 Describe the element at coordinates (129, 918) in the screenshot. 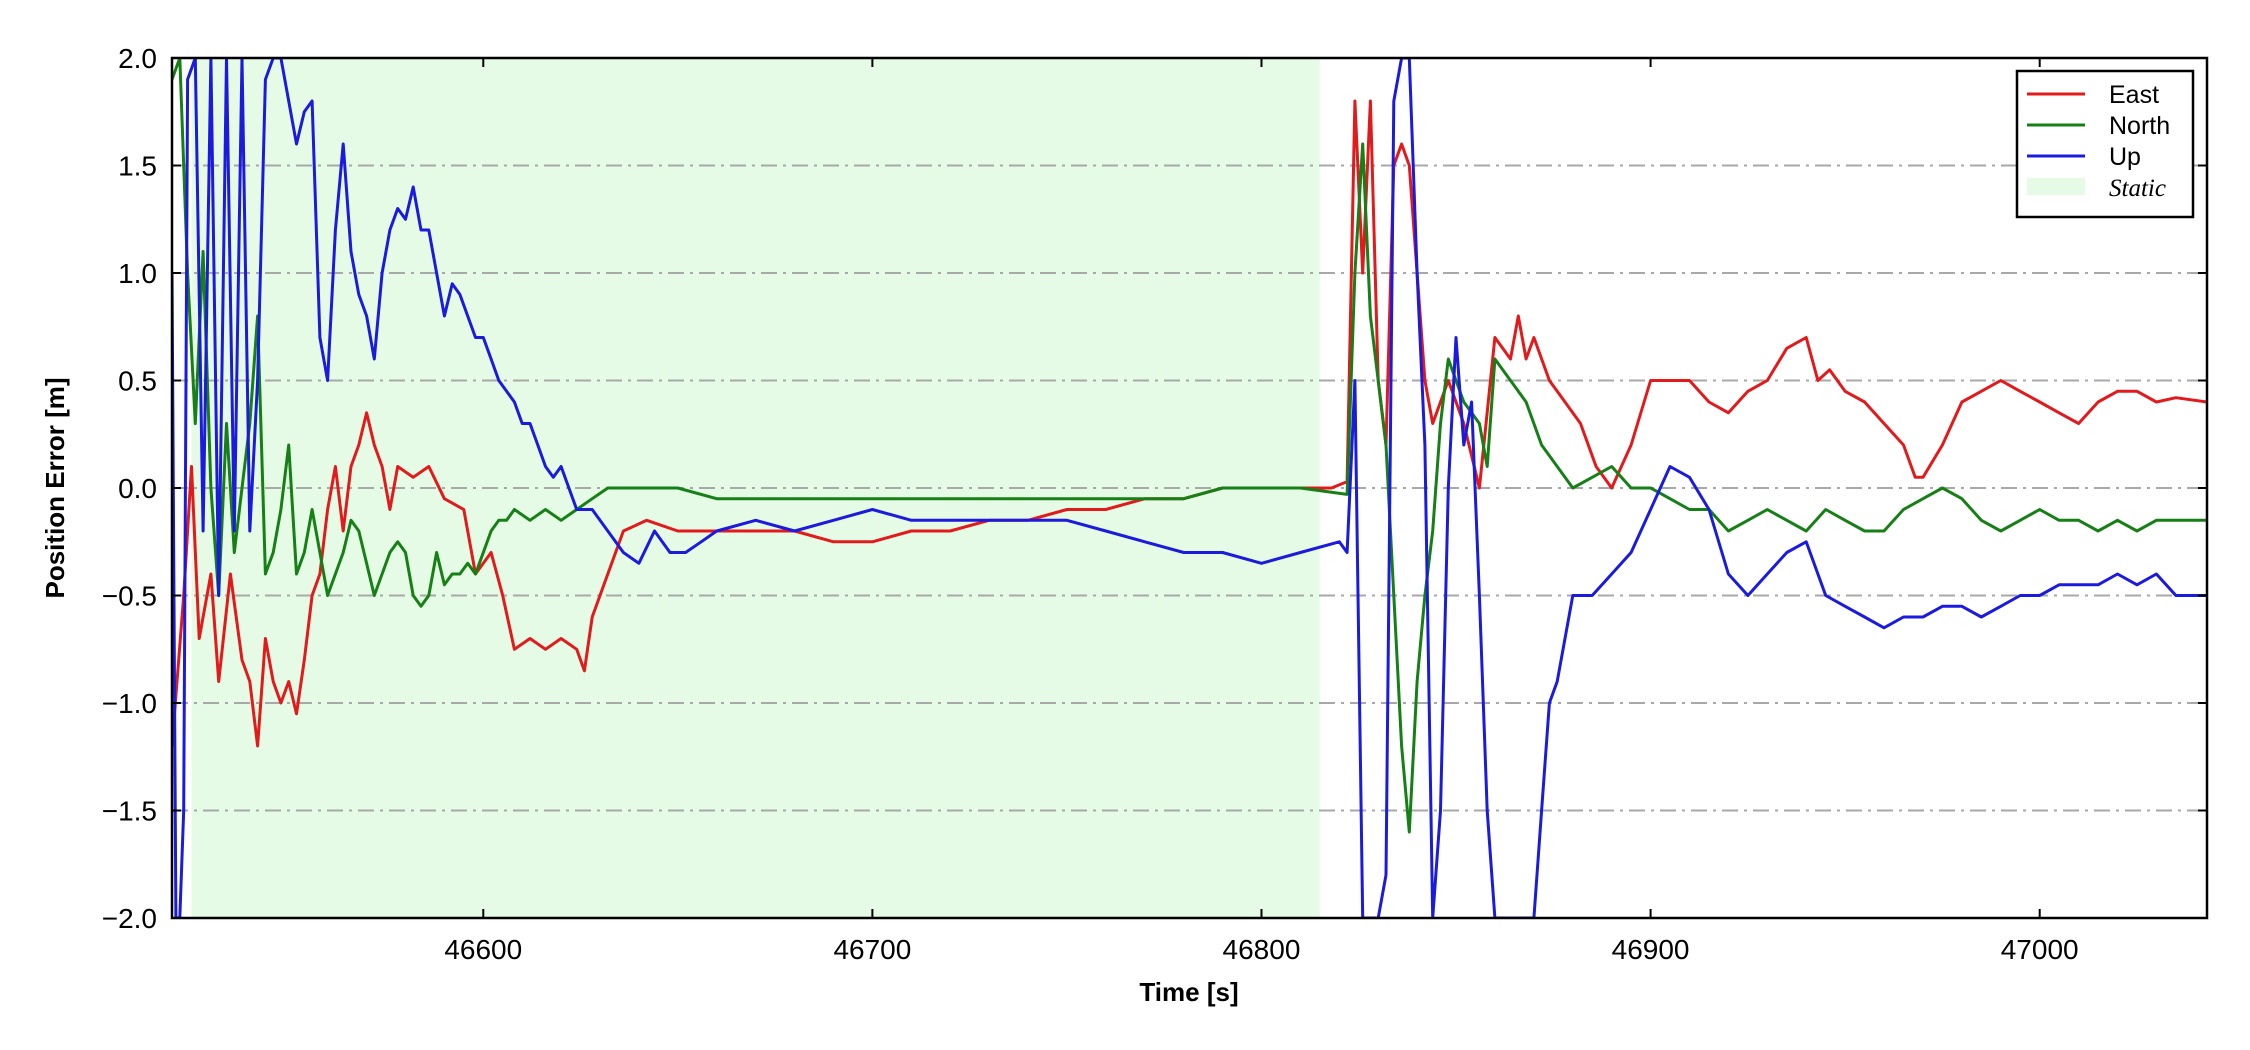

I see `y-tick-label: −2.0` at that location.